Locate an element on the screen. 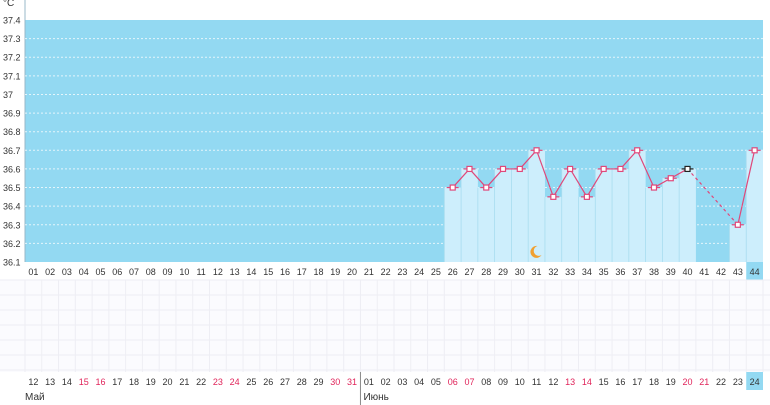 The image size is (770, 405). cycle-day-label: 13 is located at coordinates (235, 272).